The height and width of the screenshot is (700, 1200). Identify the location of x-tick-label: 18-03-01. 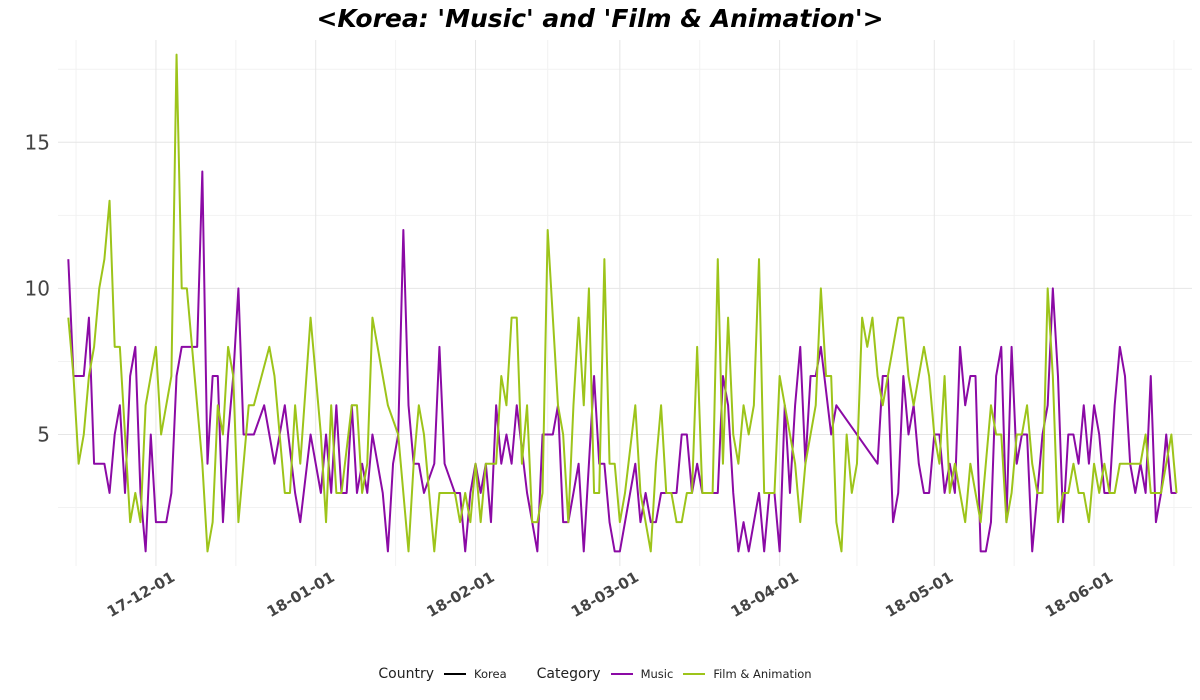
(605, 594).